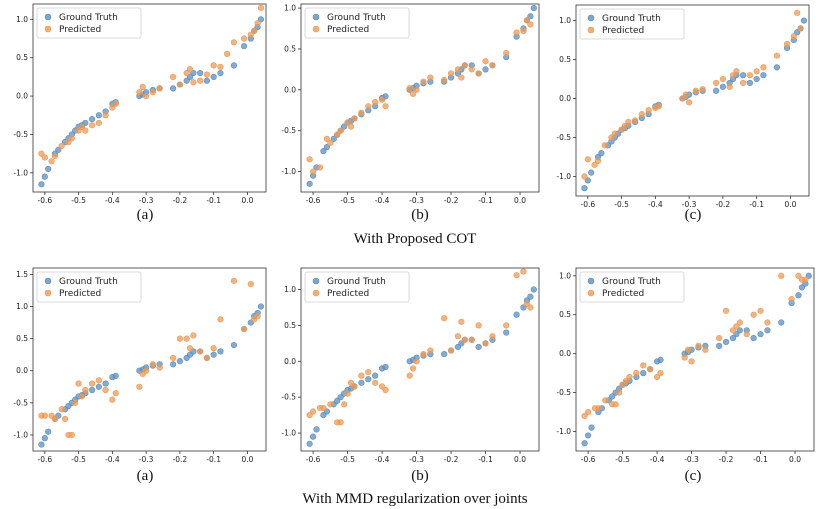 Image resolution: width=830 pixels, height=509 pixels. I want to click on row2-title: With MMD regularization over joints, so click(414, 499).